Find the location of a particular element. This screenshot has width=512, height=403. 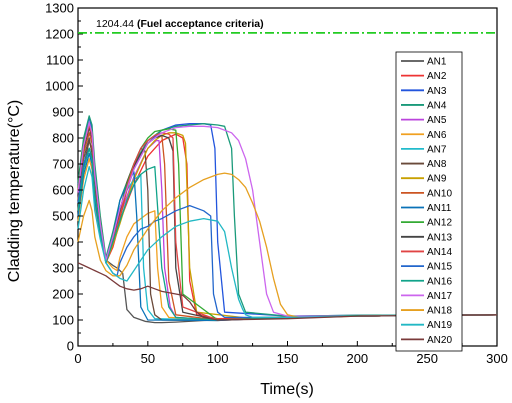

legend-label-an16: AN16 is located at coordinates (439, 281).